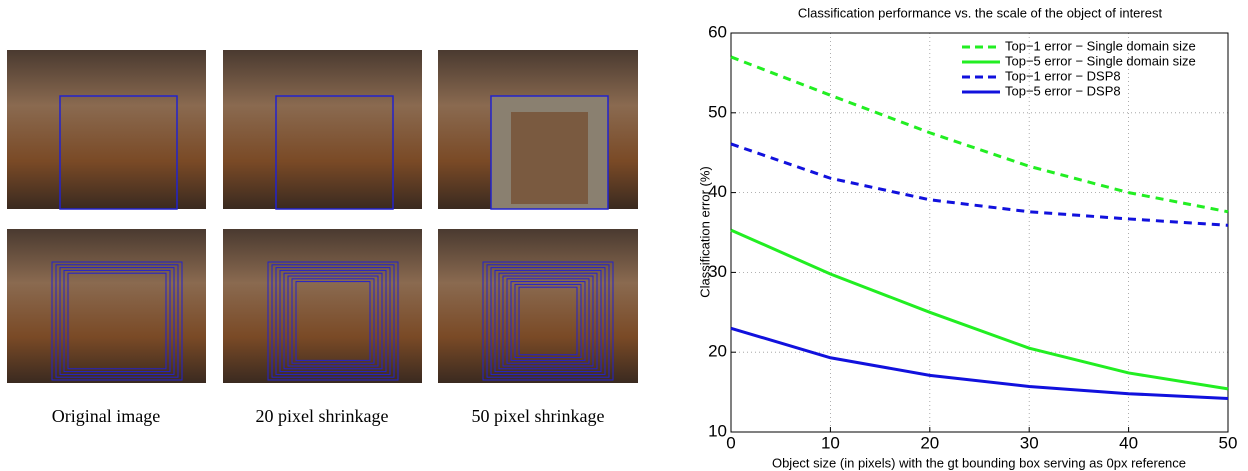 The height and width of the screenshot is (471, 1248). What do you see at coordinates (1100, 45) in the screenshot?
I see `legend-label: Top−1 error − Single domain size` at bounding box center [1100, 45].